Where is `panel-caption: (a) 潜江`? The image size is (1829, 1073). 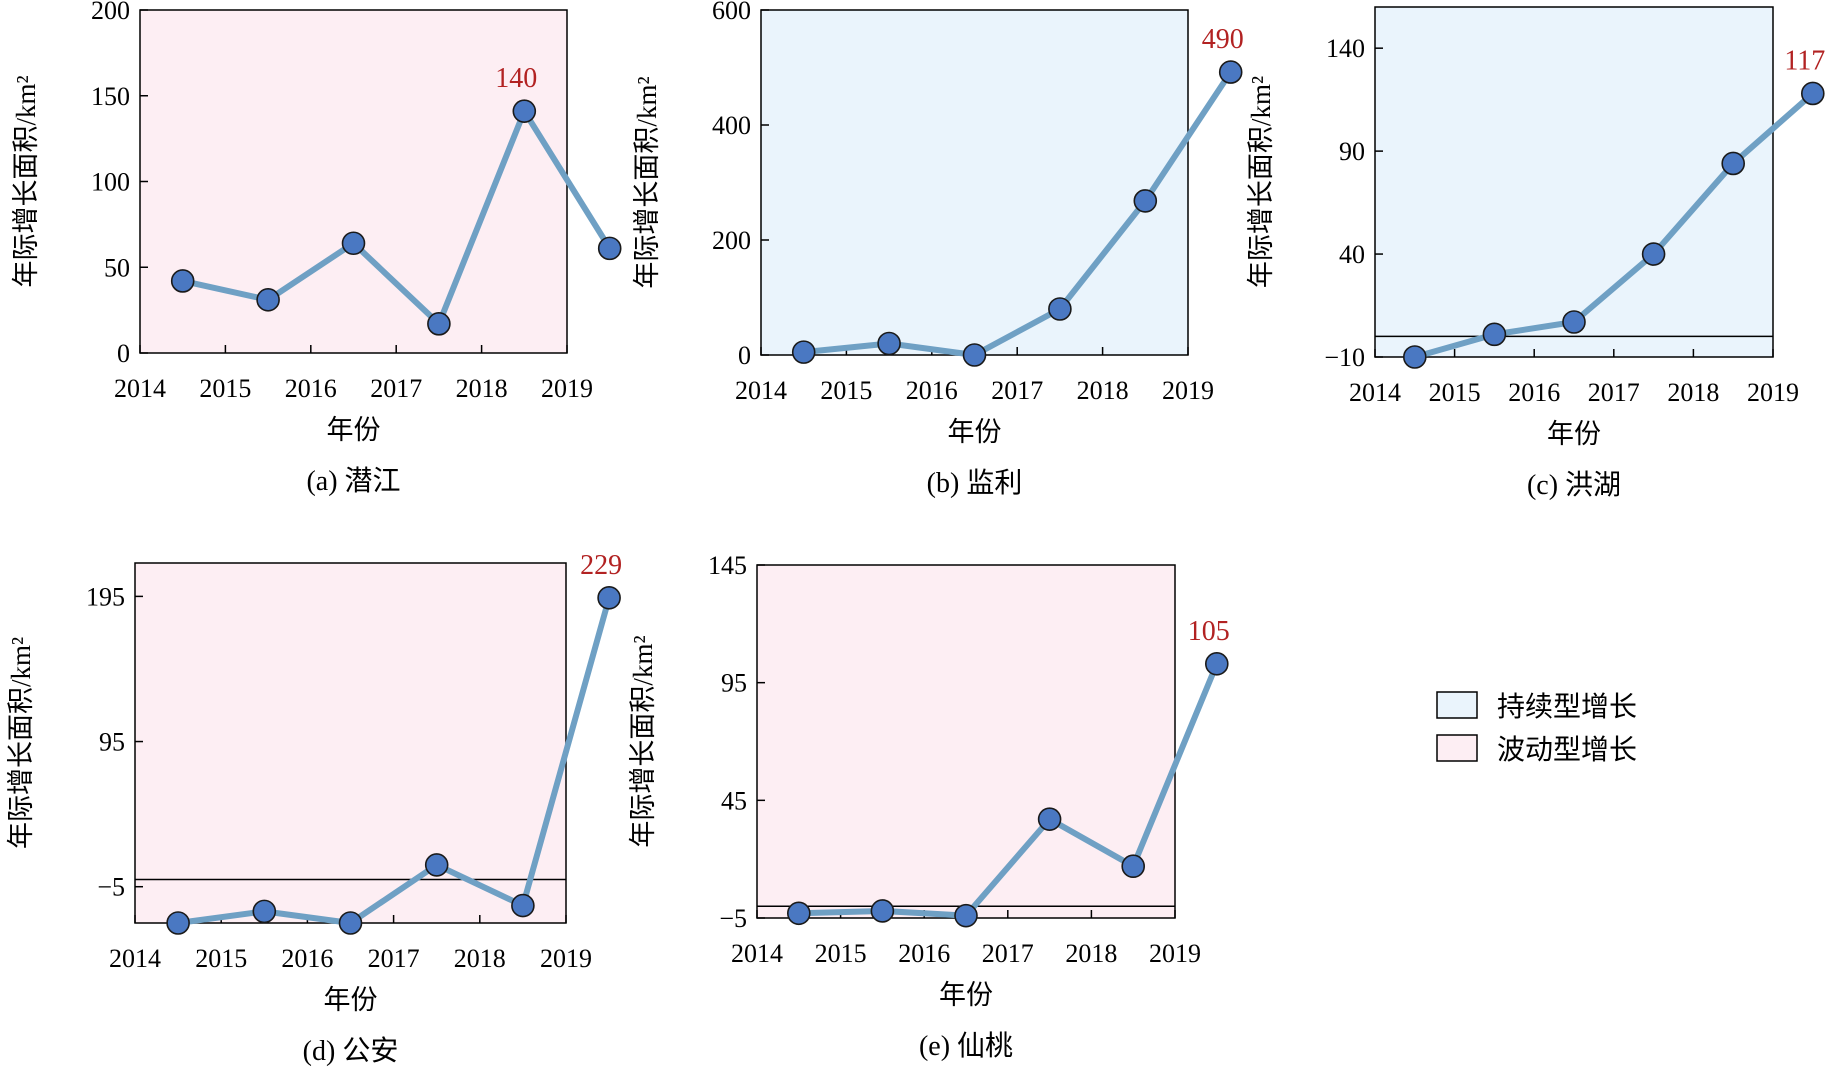
panel-caption: (a) 潜江 is located at coordinates (353, 481).